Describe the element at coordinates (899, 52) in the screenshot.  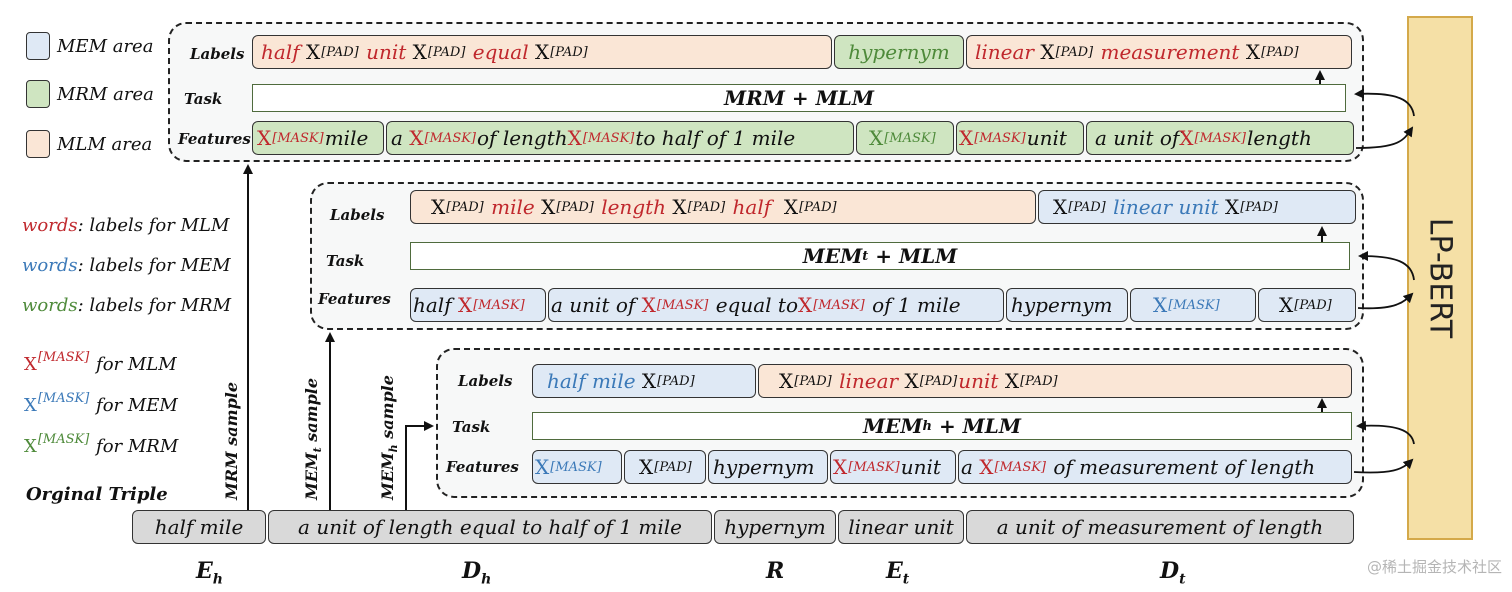
I see `label-word: hypernym` at that location.